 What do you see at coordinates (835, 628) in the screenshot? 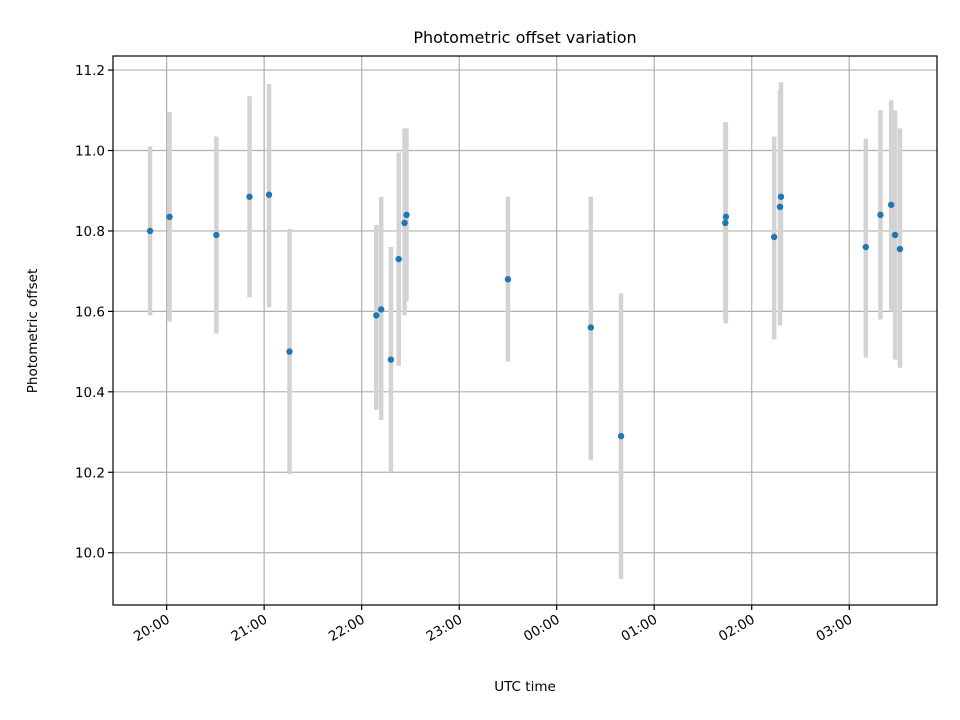
I see `x-tick-label: 03:00` at bounding box center [835, 628].